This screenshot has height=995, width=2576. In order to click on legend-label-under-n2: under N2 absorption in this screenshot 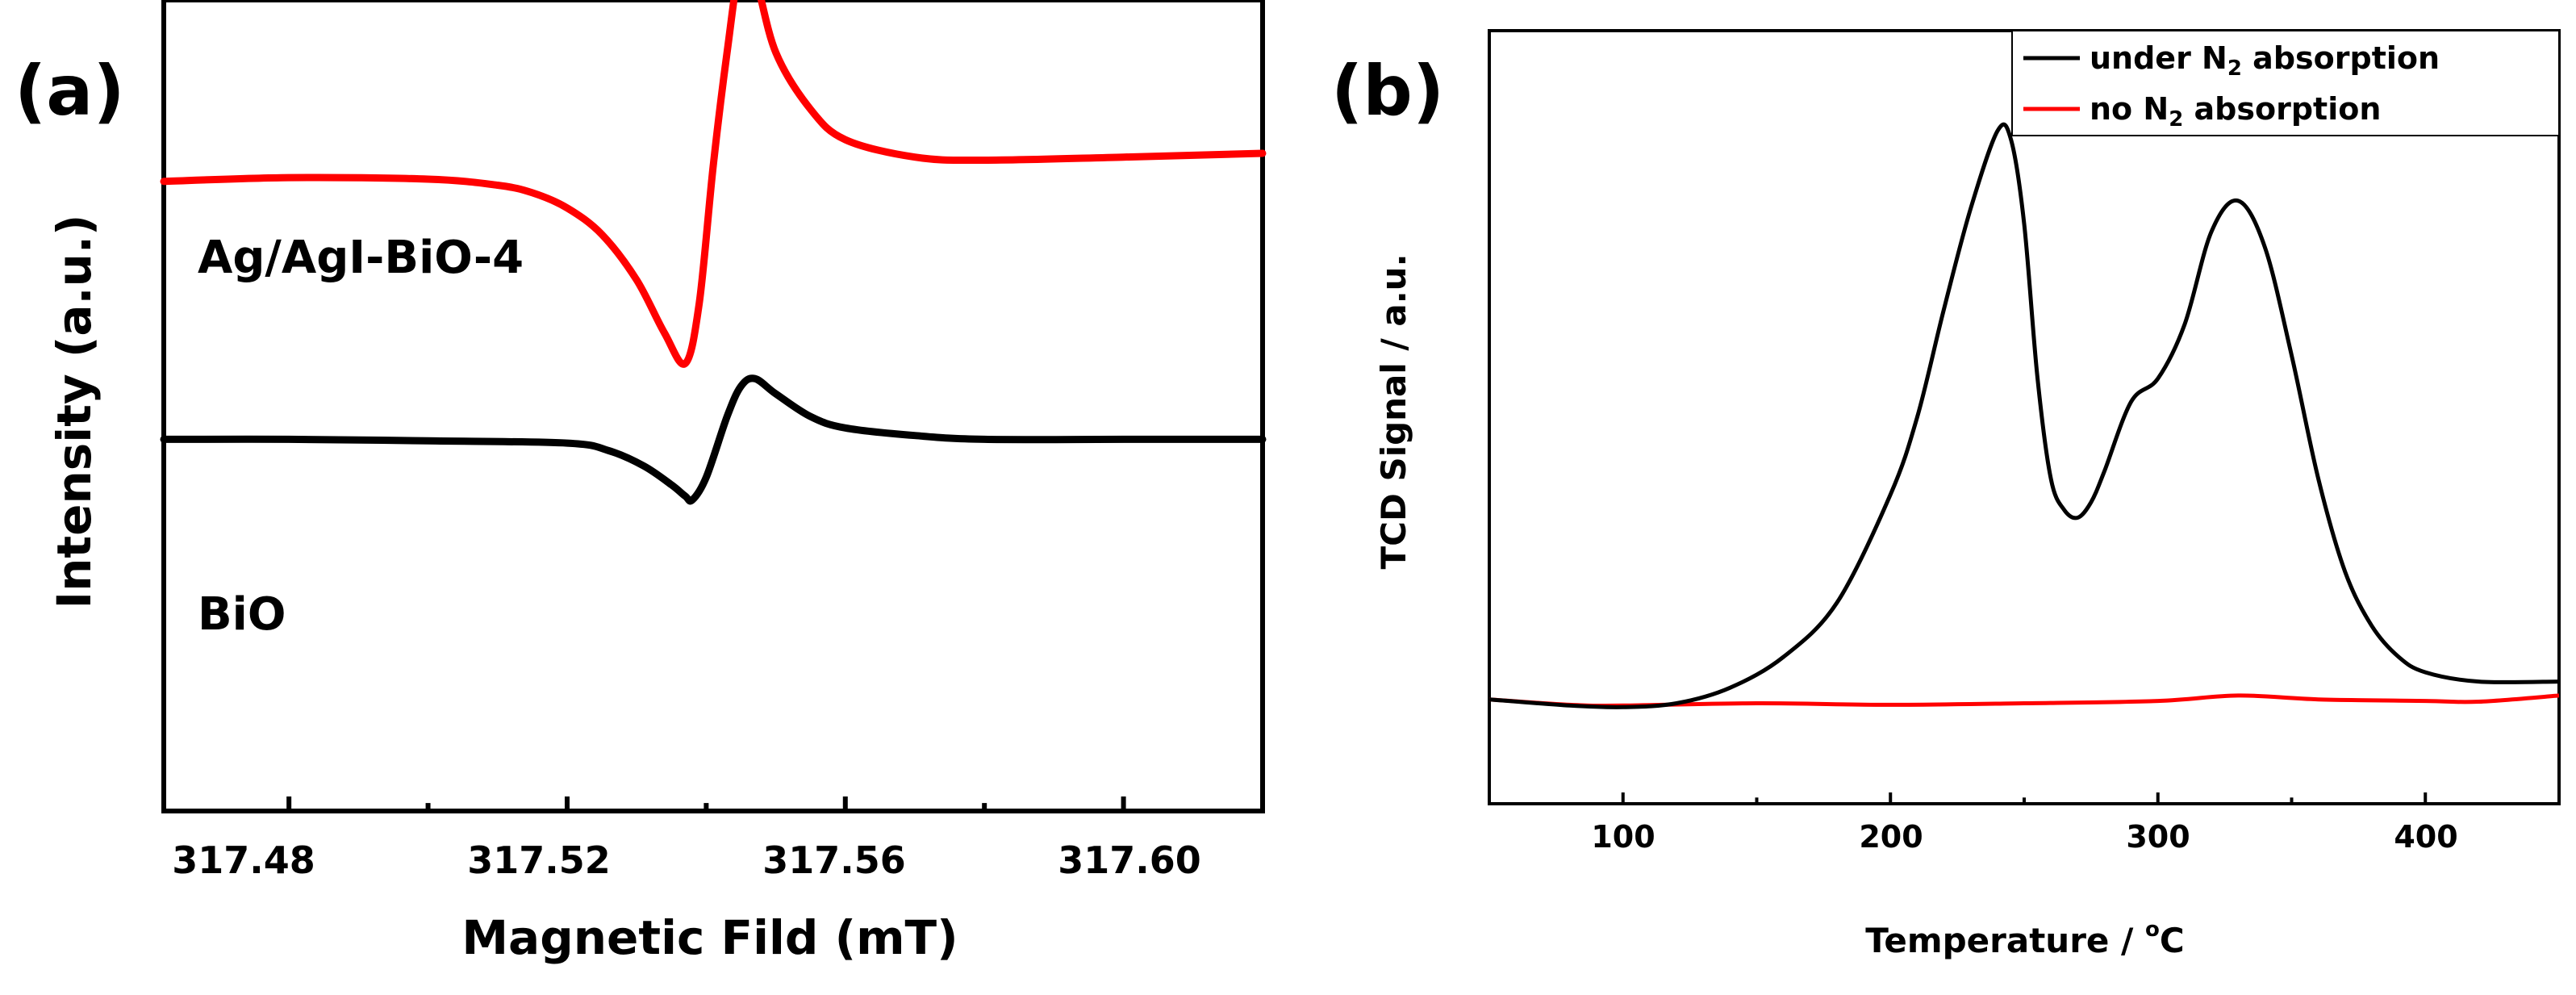, I will do `click(2265, 60)`.